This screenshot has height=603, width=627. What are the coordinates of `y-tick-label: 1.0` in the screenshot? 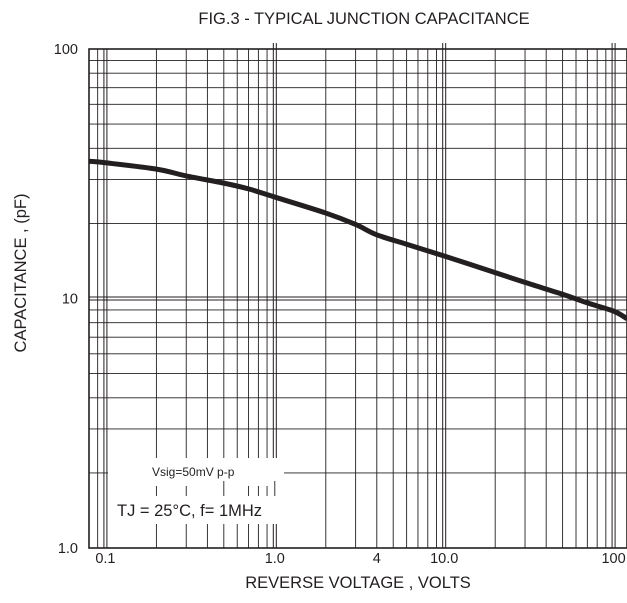 It's located at (68, 549).